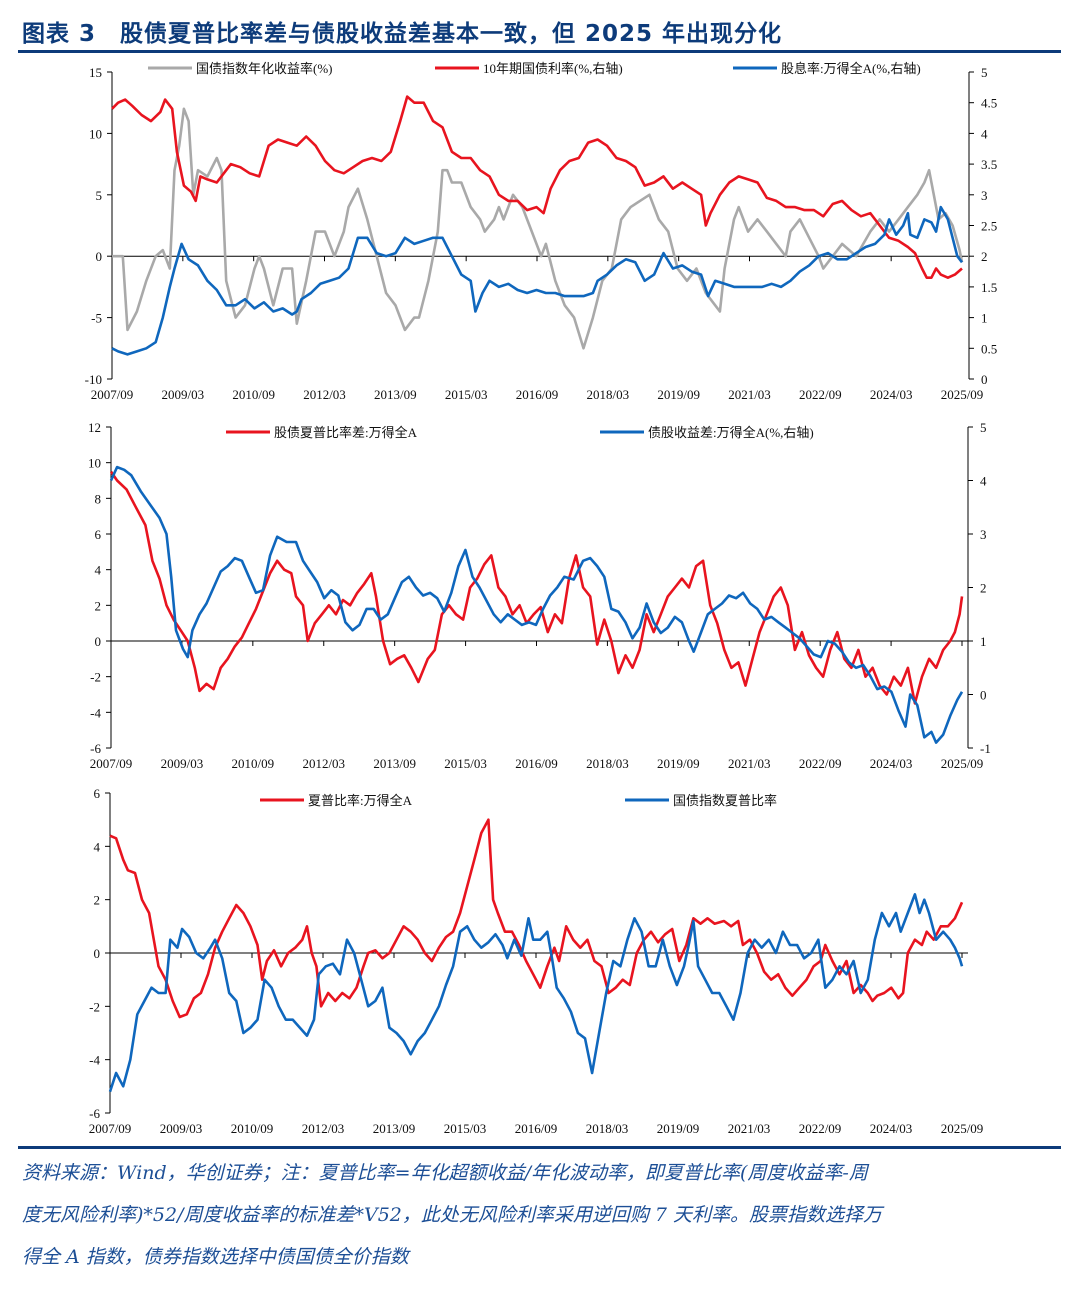 The height and width of the screenshot is (1292, 1080). What do you see at coordinates (731, 432) in the screenshot?
I see `legend-label: 债股收益差:万得全A(%,右轴)` at bounding box center [731, 432].